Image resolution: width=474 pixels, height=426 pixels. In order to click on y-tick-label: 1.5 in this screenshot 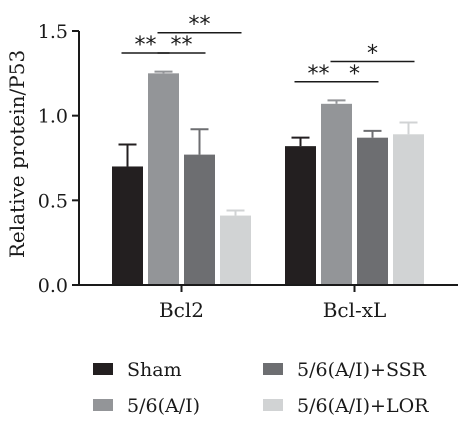, I will do `click(53, 32)`.